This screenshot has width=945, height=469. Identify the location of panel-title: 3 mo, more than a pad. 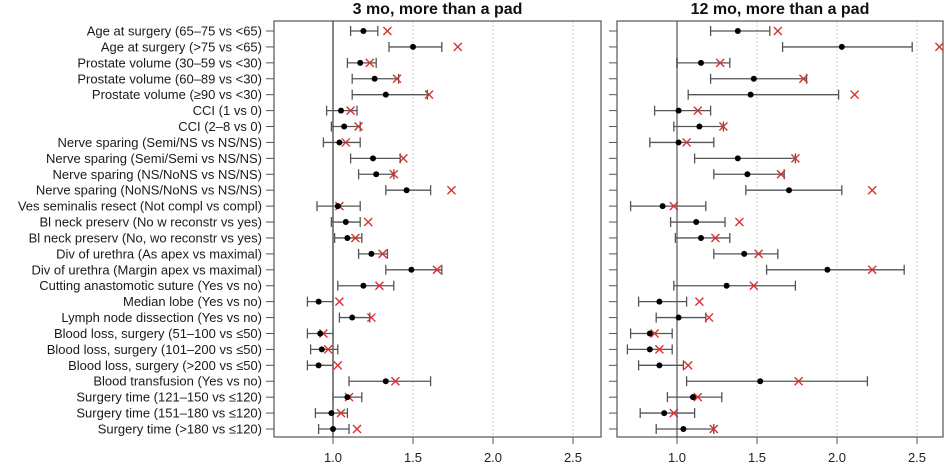
(438, 9).